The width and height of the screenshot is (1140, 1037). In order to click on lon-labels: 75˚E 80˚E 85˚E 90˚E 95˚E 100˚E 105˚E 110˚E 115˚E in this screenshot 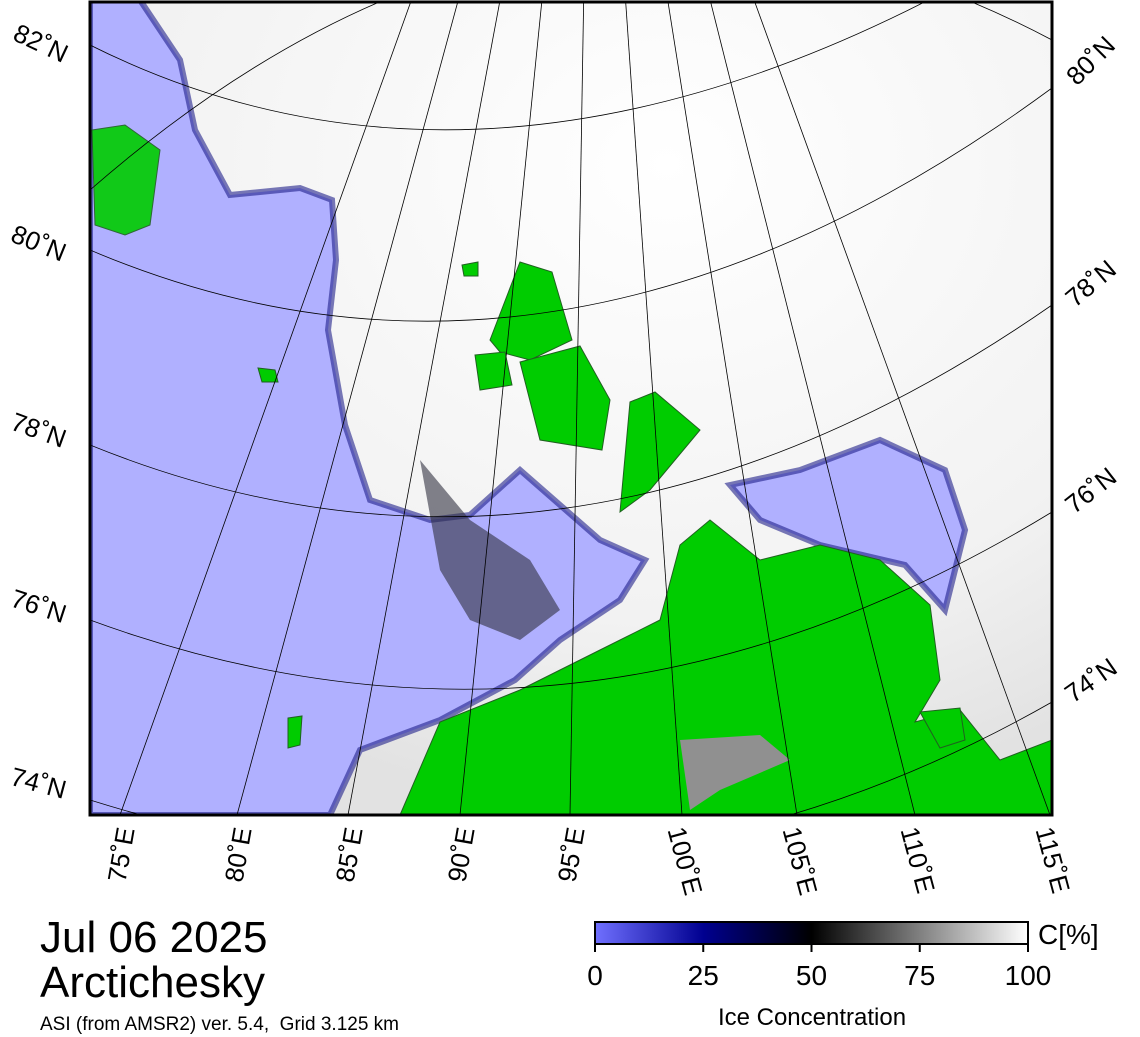, I will do `click(589, 861)`.